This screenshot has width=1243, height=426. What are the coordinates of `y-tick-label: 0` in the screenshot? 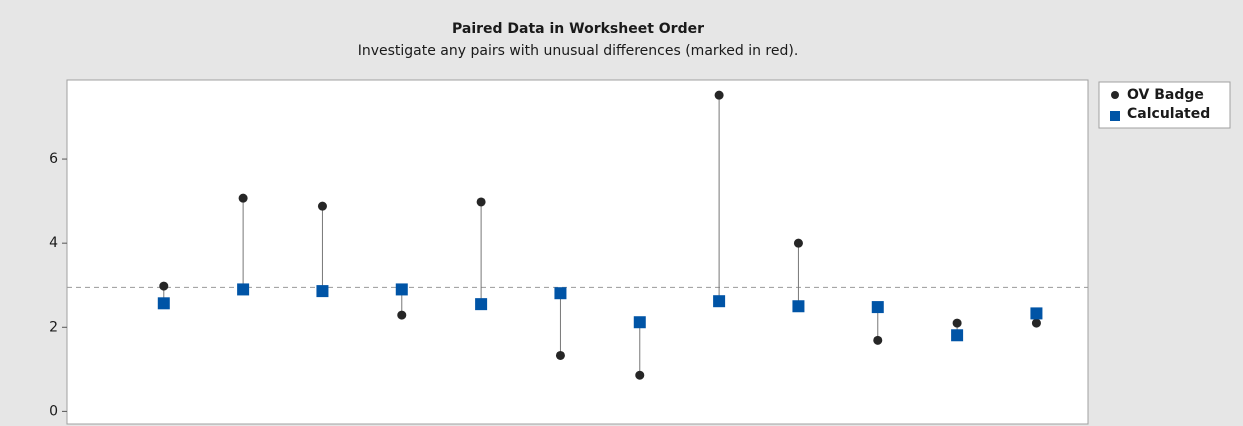 It's located at (53, 411).